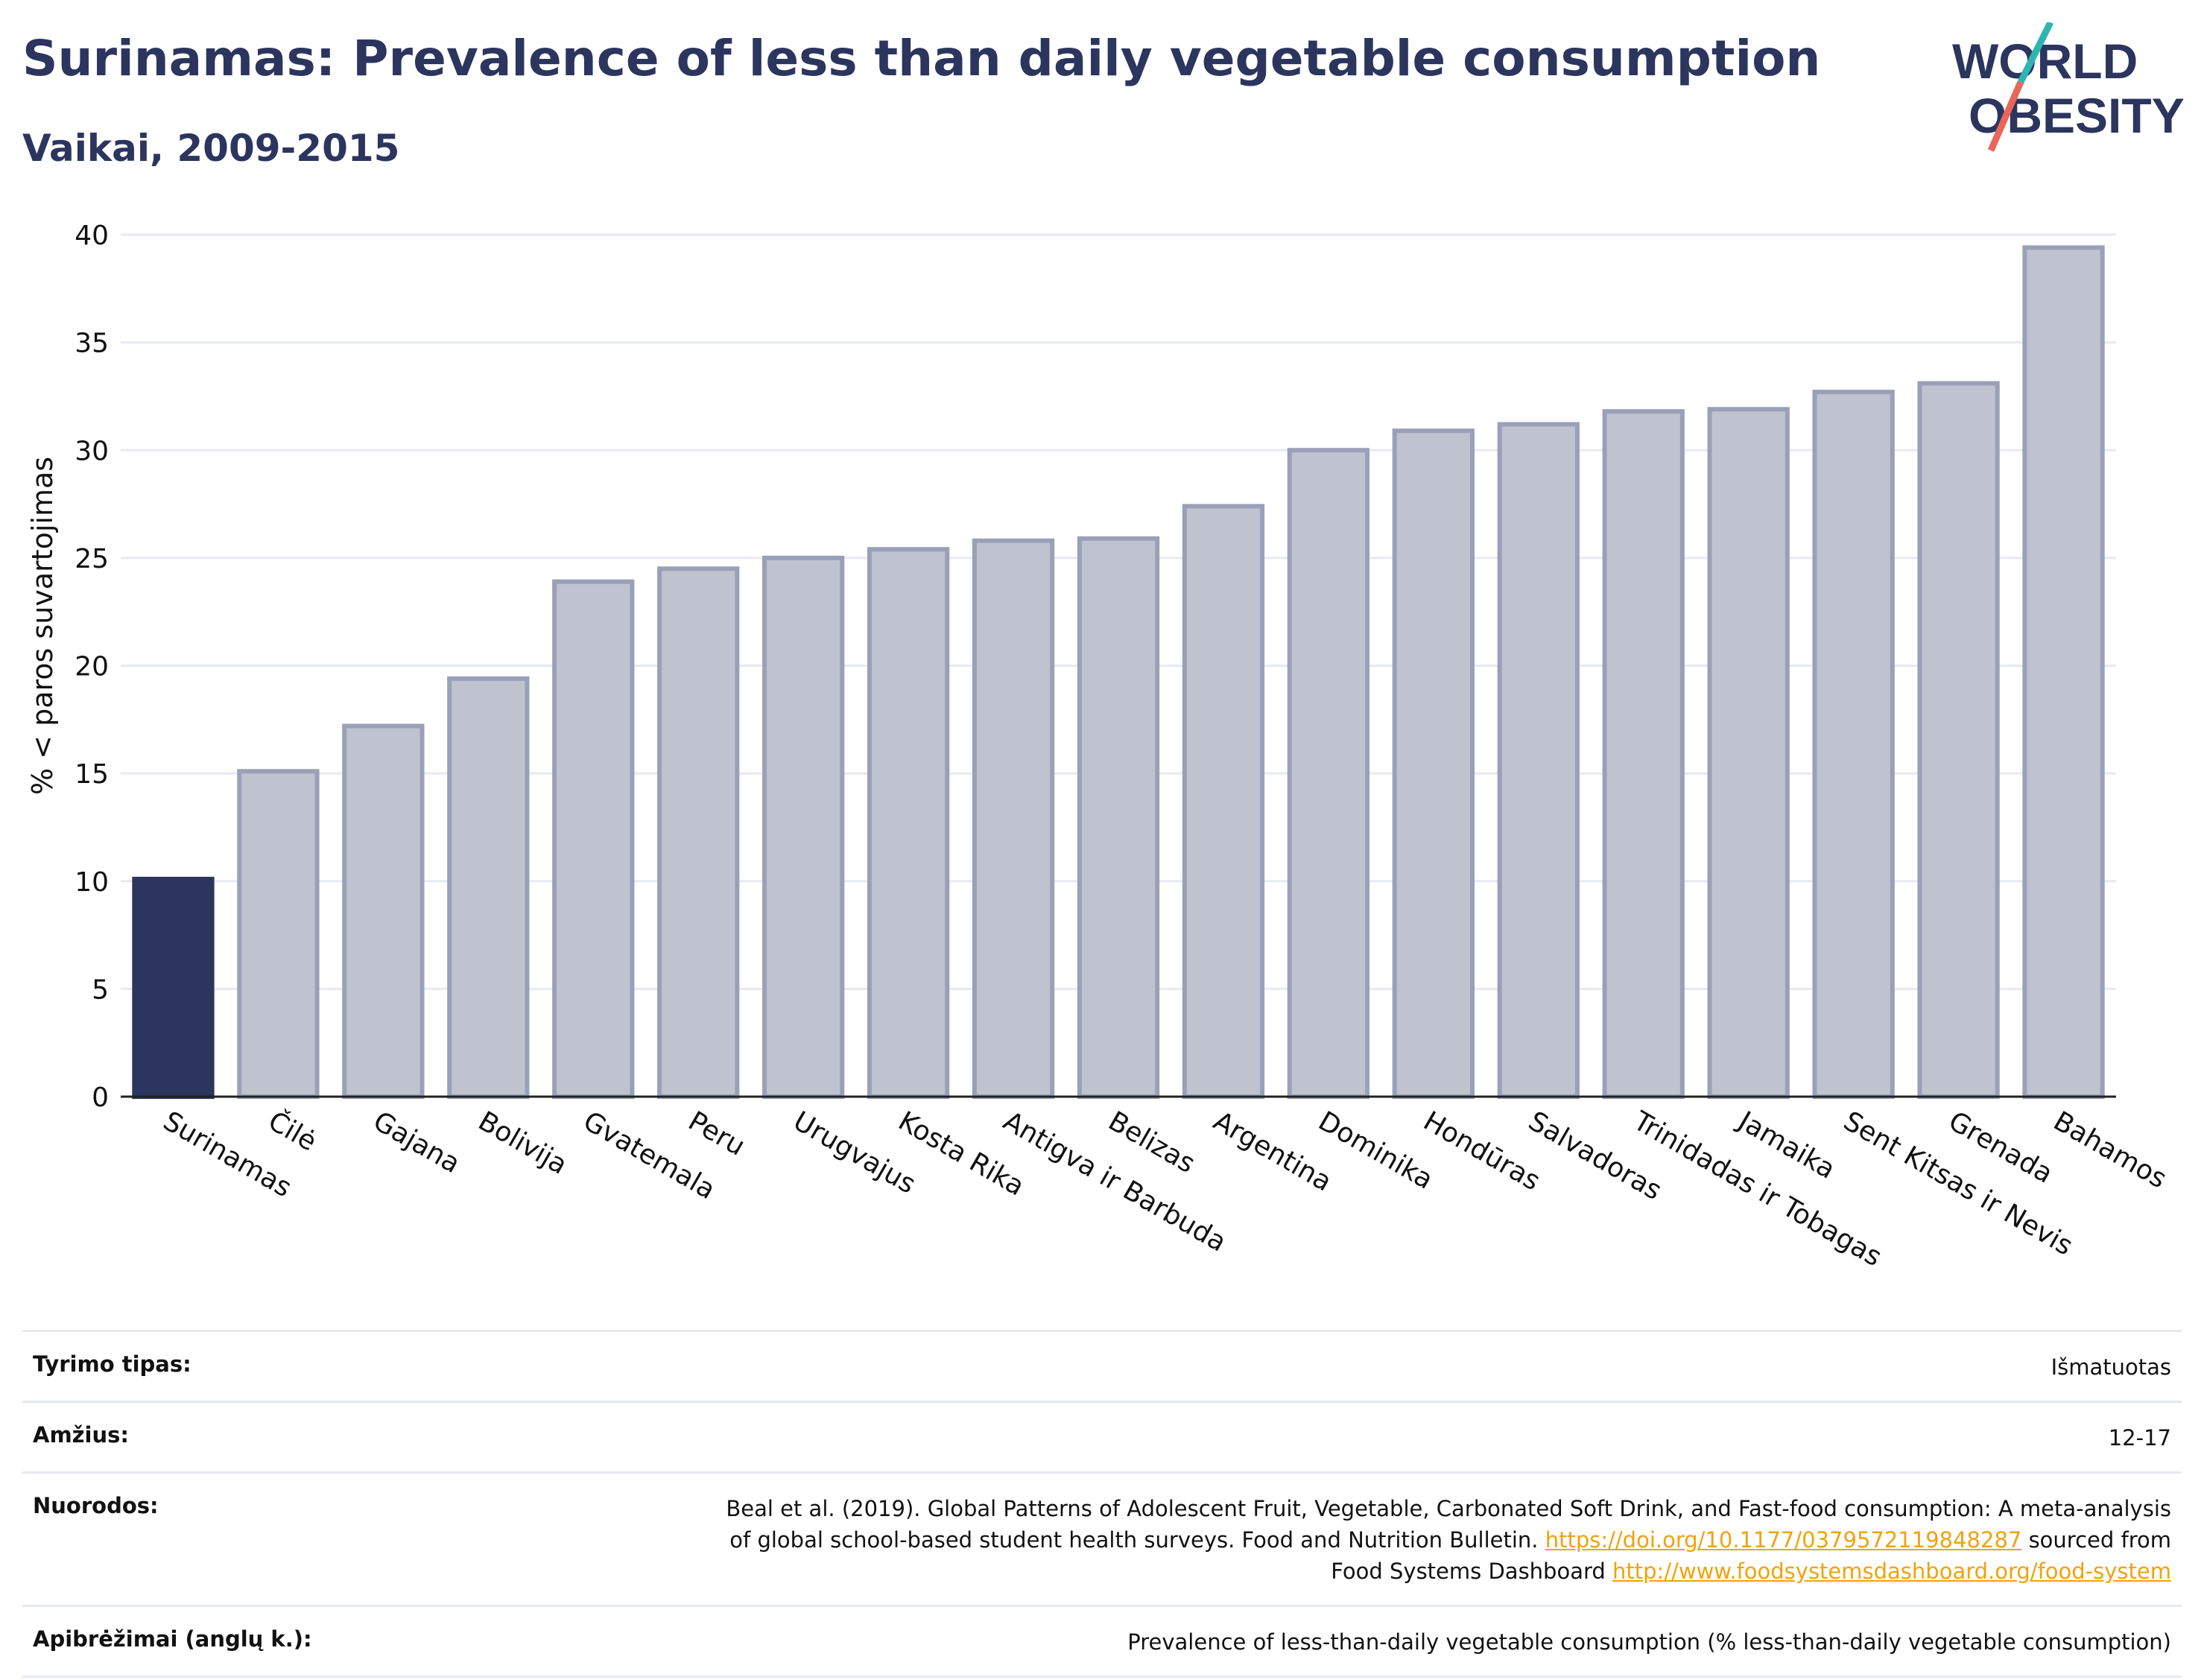 The height and width of the screenshot is (1680, 2204). What do you see at coordinates (112, 1364) in the screenshot?
I see `meta-label: Tyrimo tipas:` at bounding box center [112, 1364].